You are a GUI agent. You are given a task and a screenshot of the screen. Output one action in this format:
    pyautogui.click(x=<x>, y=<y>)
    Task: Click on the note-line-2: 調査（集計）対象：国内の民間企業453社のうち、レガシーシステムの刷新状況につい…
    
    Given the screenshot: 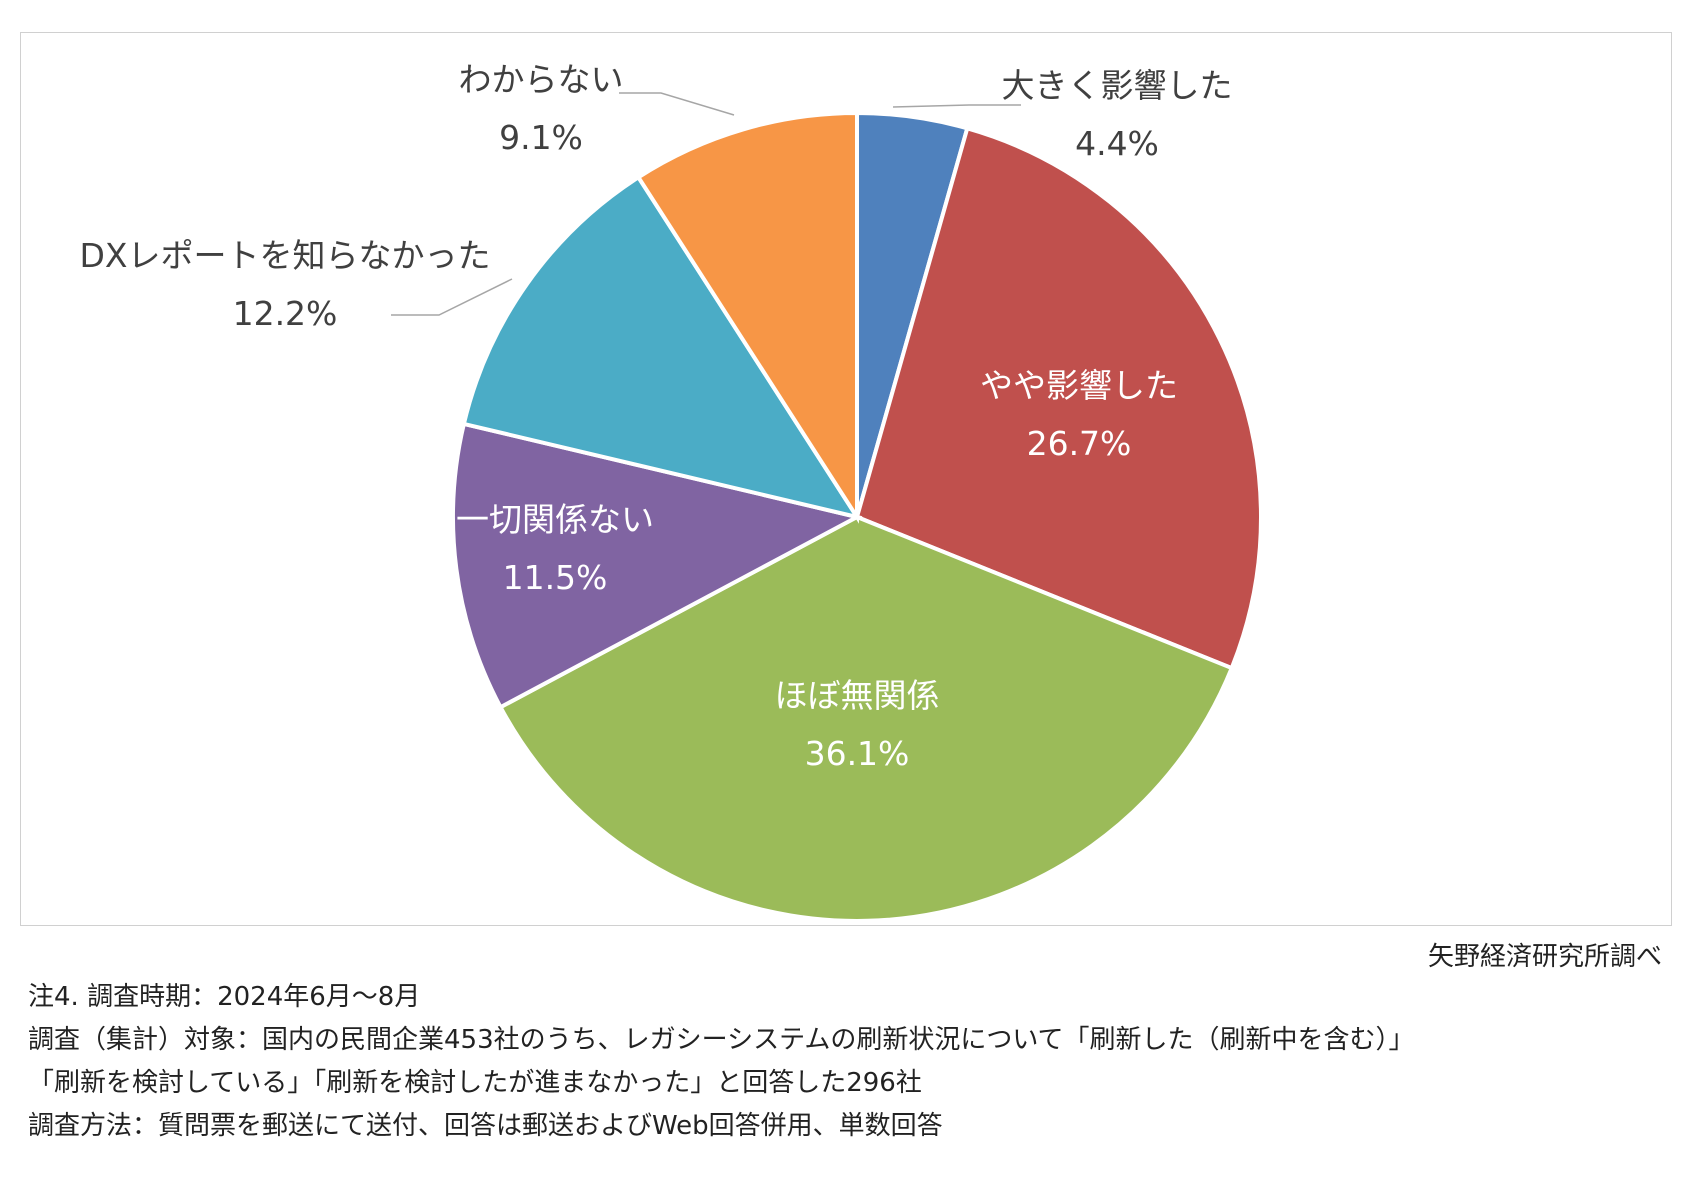 What is the action you would take?
    pyautogui.click(x=721, y=1040)
    